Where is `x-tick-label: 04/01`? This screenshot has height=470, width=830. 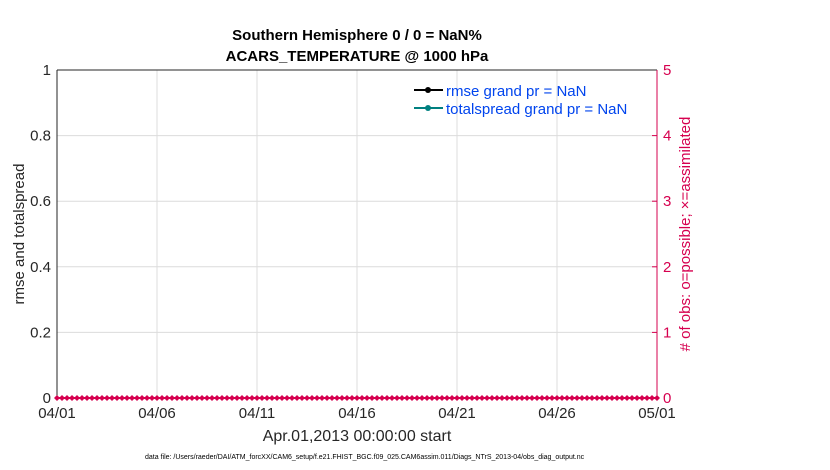 x-tick-label: 04/01 is located at coordinates (57, 413).